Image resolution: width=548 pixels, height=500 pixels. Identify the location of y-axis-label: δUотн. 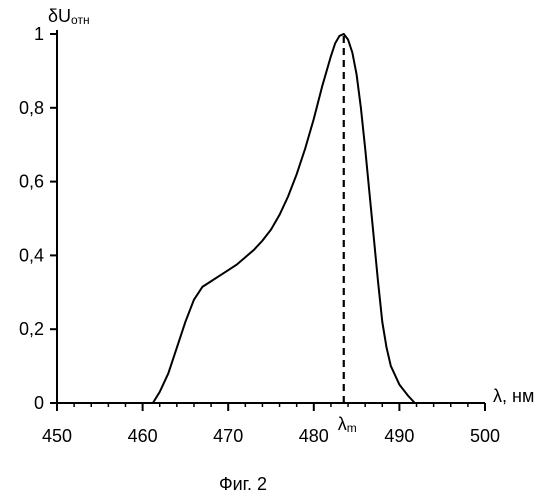
(69, 16).